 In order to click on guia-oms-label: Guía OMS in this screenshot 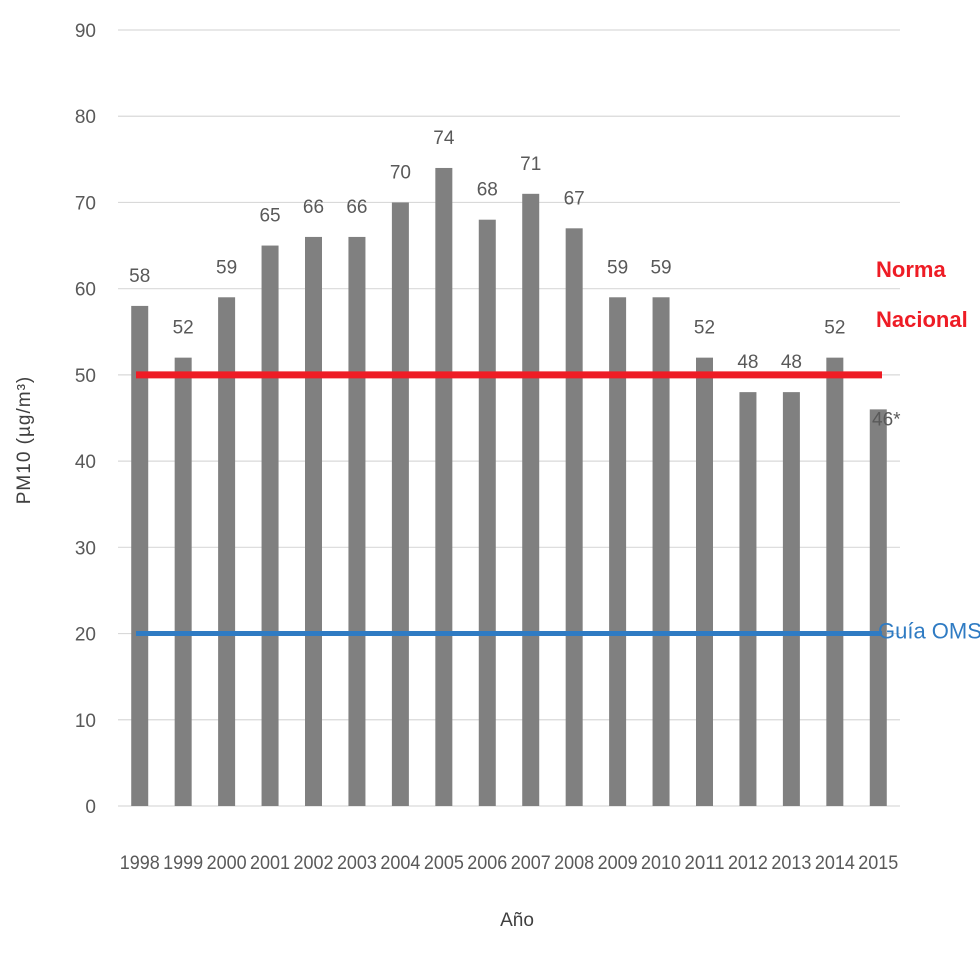, I will do `click(929, 631)`.